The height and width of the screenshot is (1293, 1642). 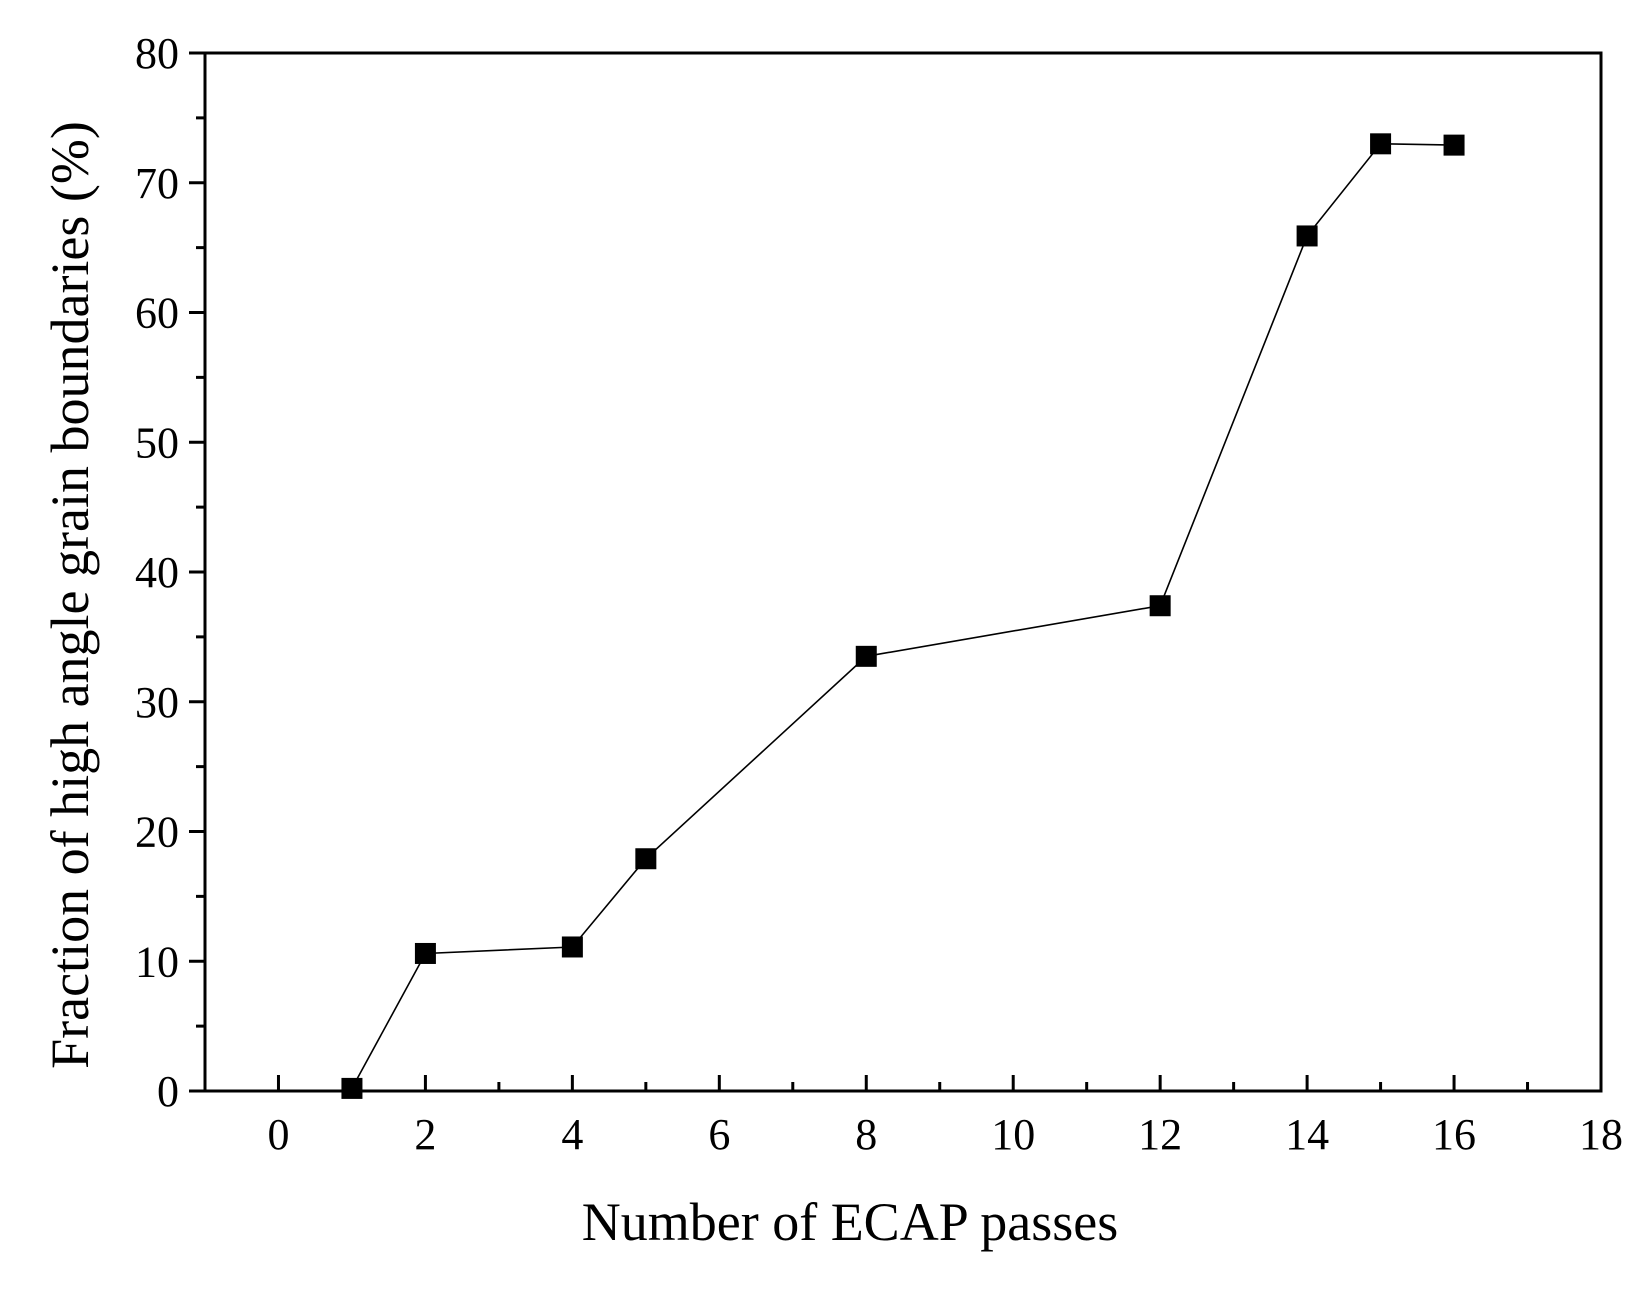 What do you see at coordinates (572, 1134) in the screenshot?
I see `x-tick-label: 4` at bounding box center [572, 1134].